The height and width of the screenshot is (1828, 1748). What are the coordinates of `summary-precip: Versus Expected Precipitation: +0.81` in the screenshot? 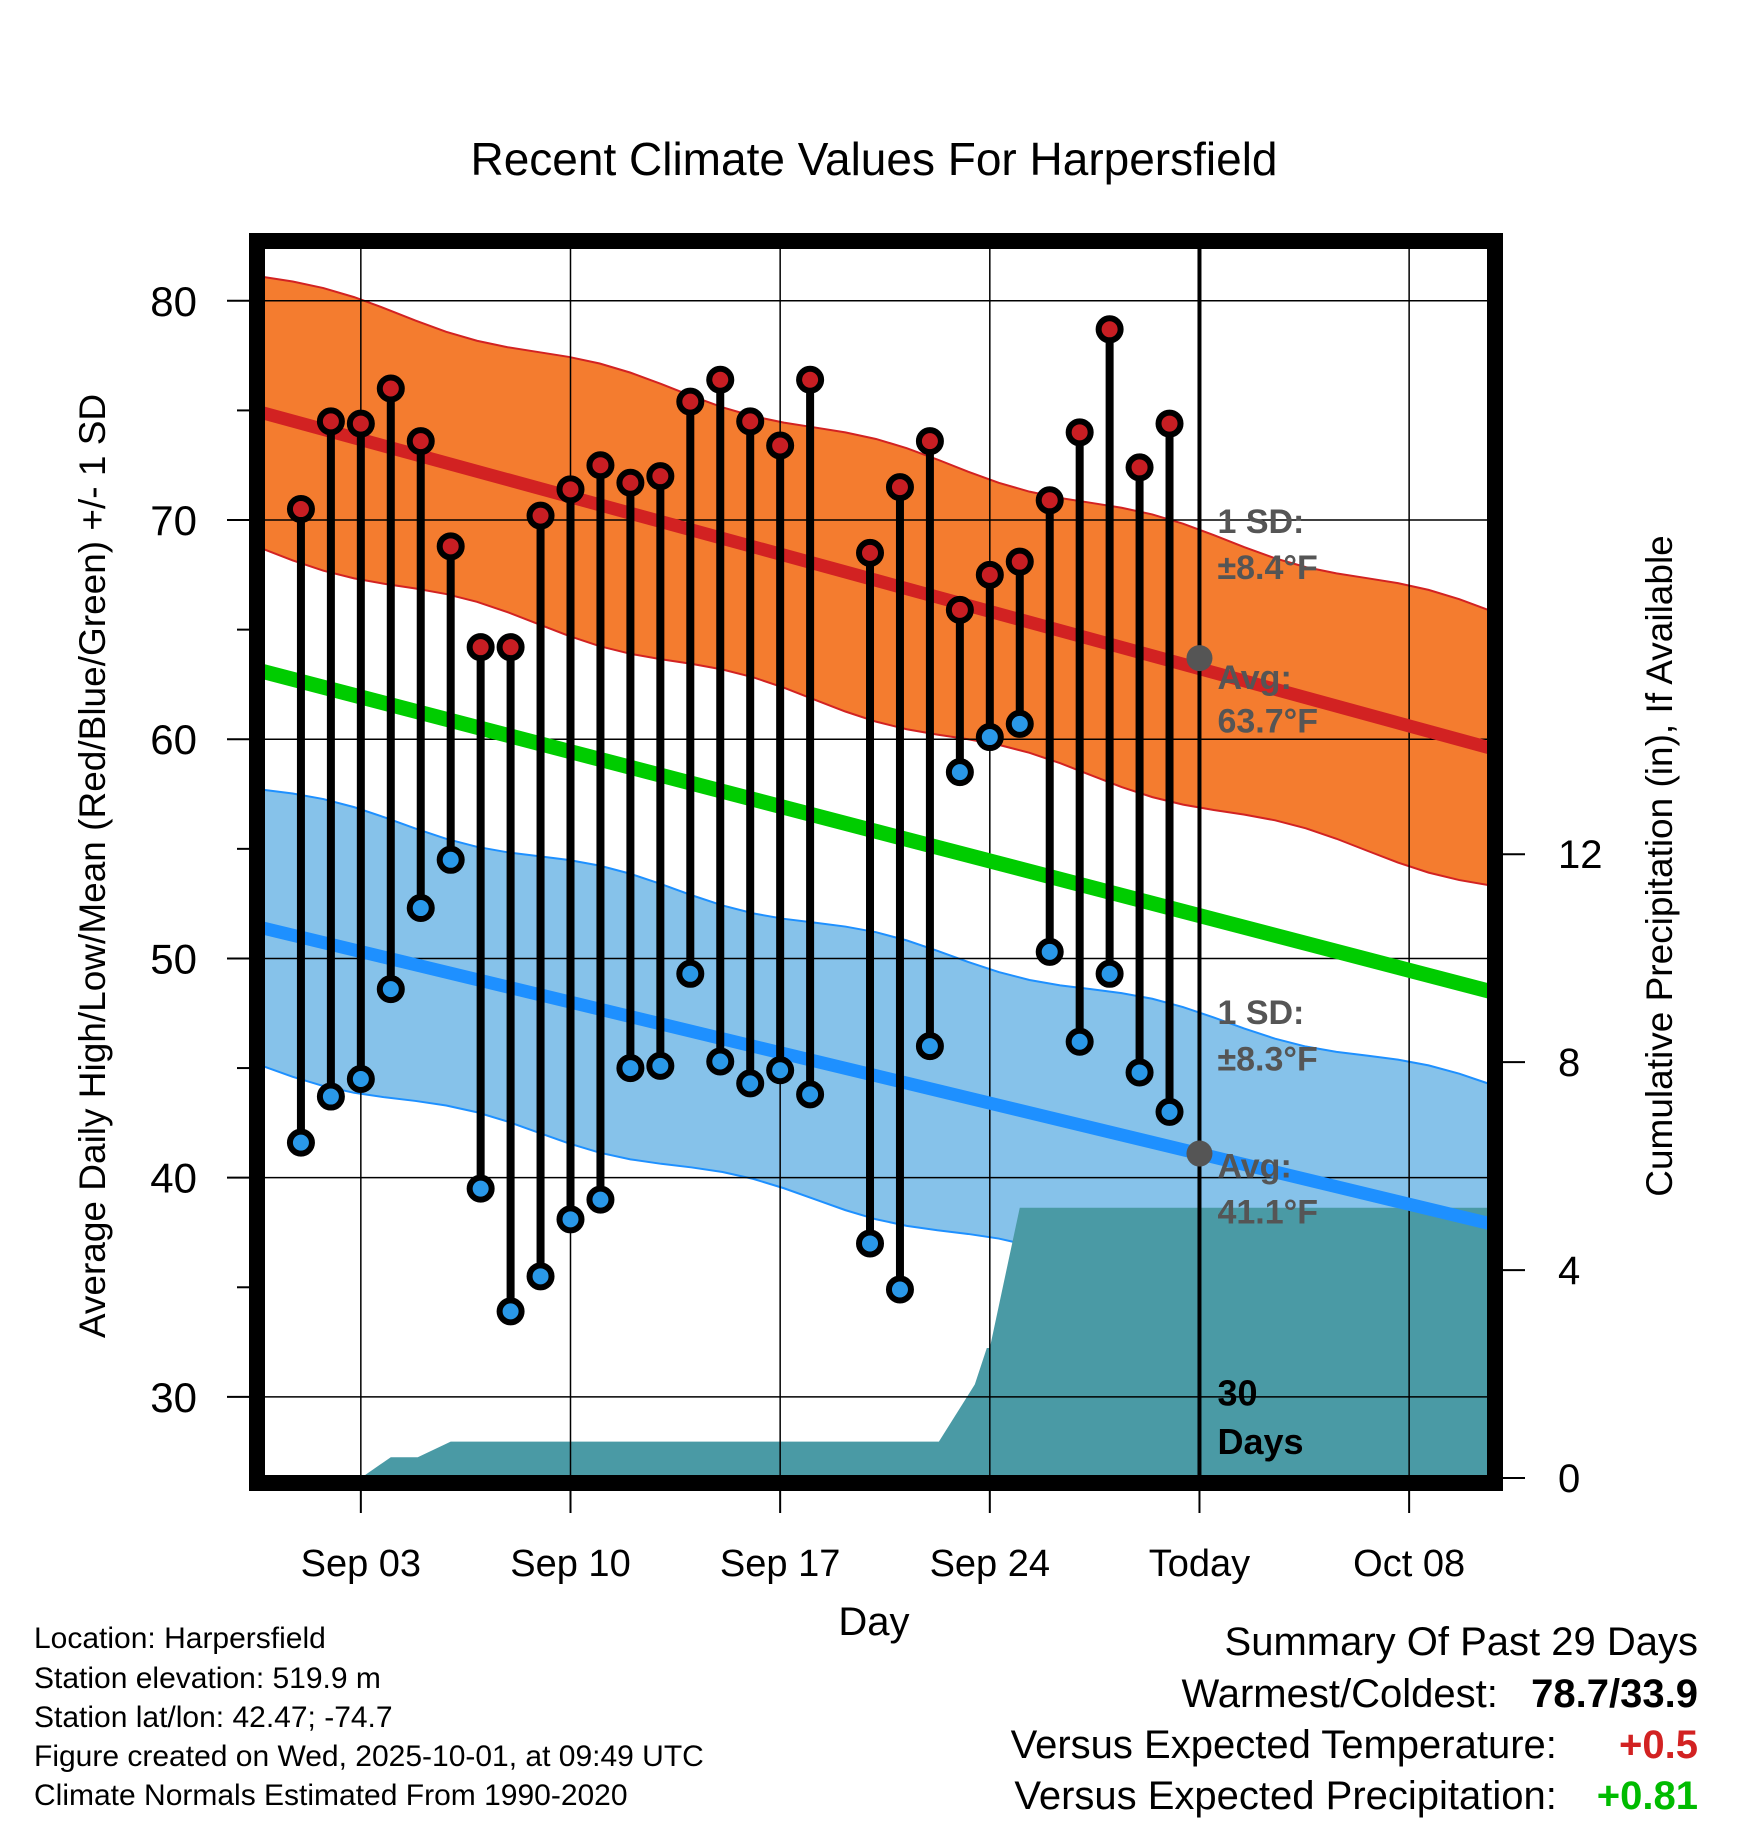 It's located at (1356, 1796).